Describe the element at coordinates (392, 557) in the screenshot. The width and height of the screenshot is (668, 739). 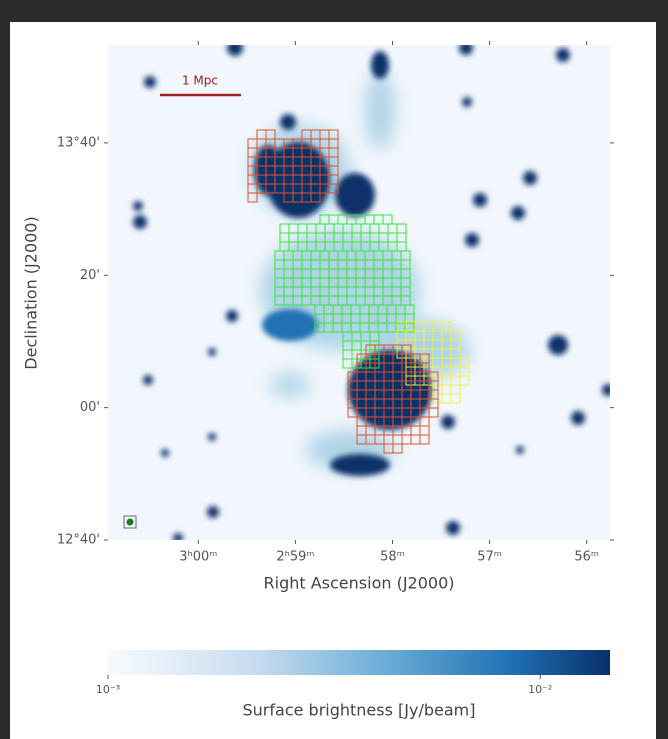
I see `x-tick-label: 58ᵐ` at that location.